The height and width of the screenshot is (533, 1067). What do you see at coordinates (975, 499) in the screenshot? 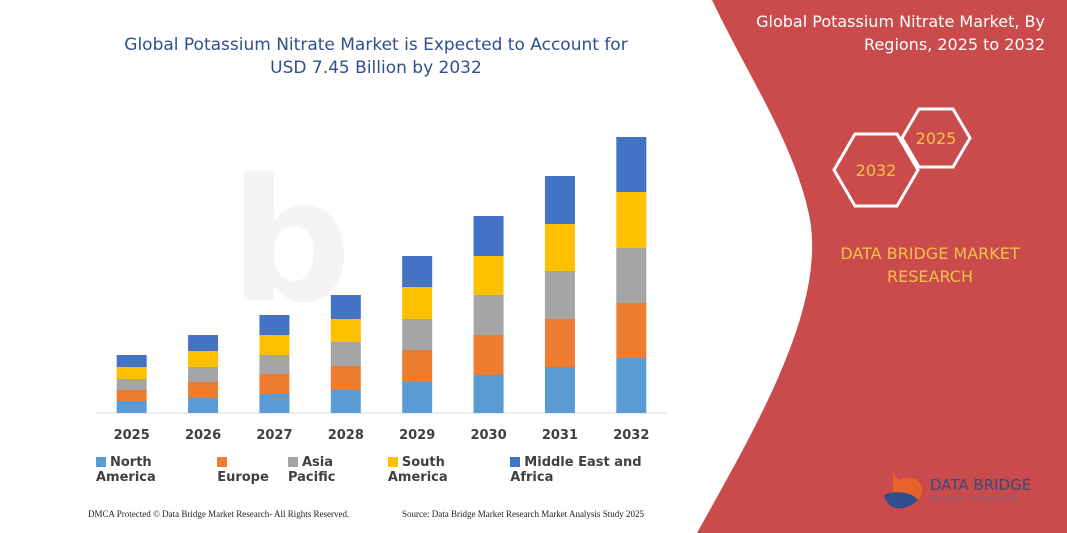
I see `logo-tagline: MARKET RESEARCH` at bounding box center [975, 499].